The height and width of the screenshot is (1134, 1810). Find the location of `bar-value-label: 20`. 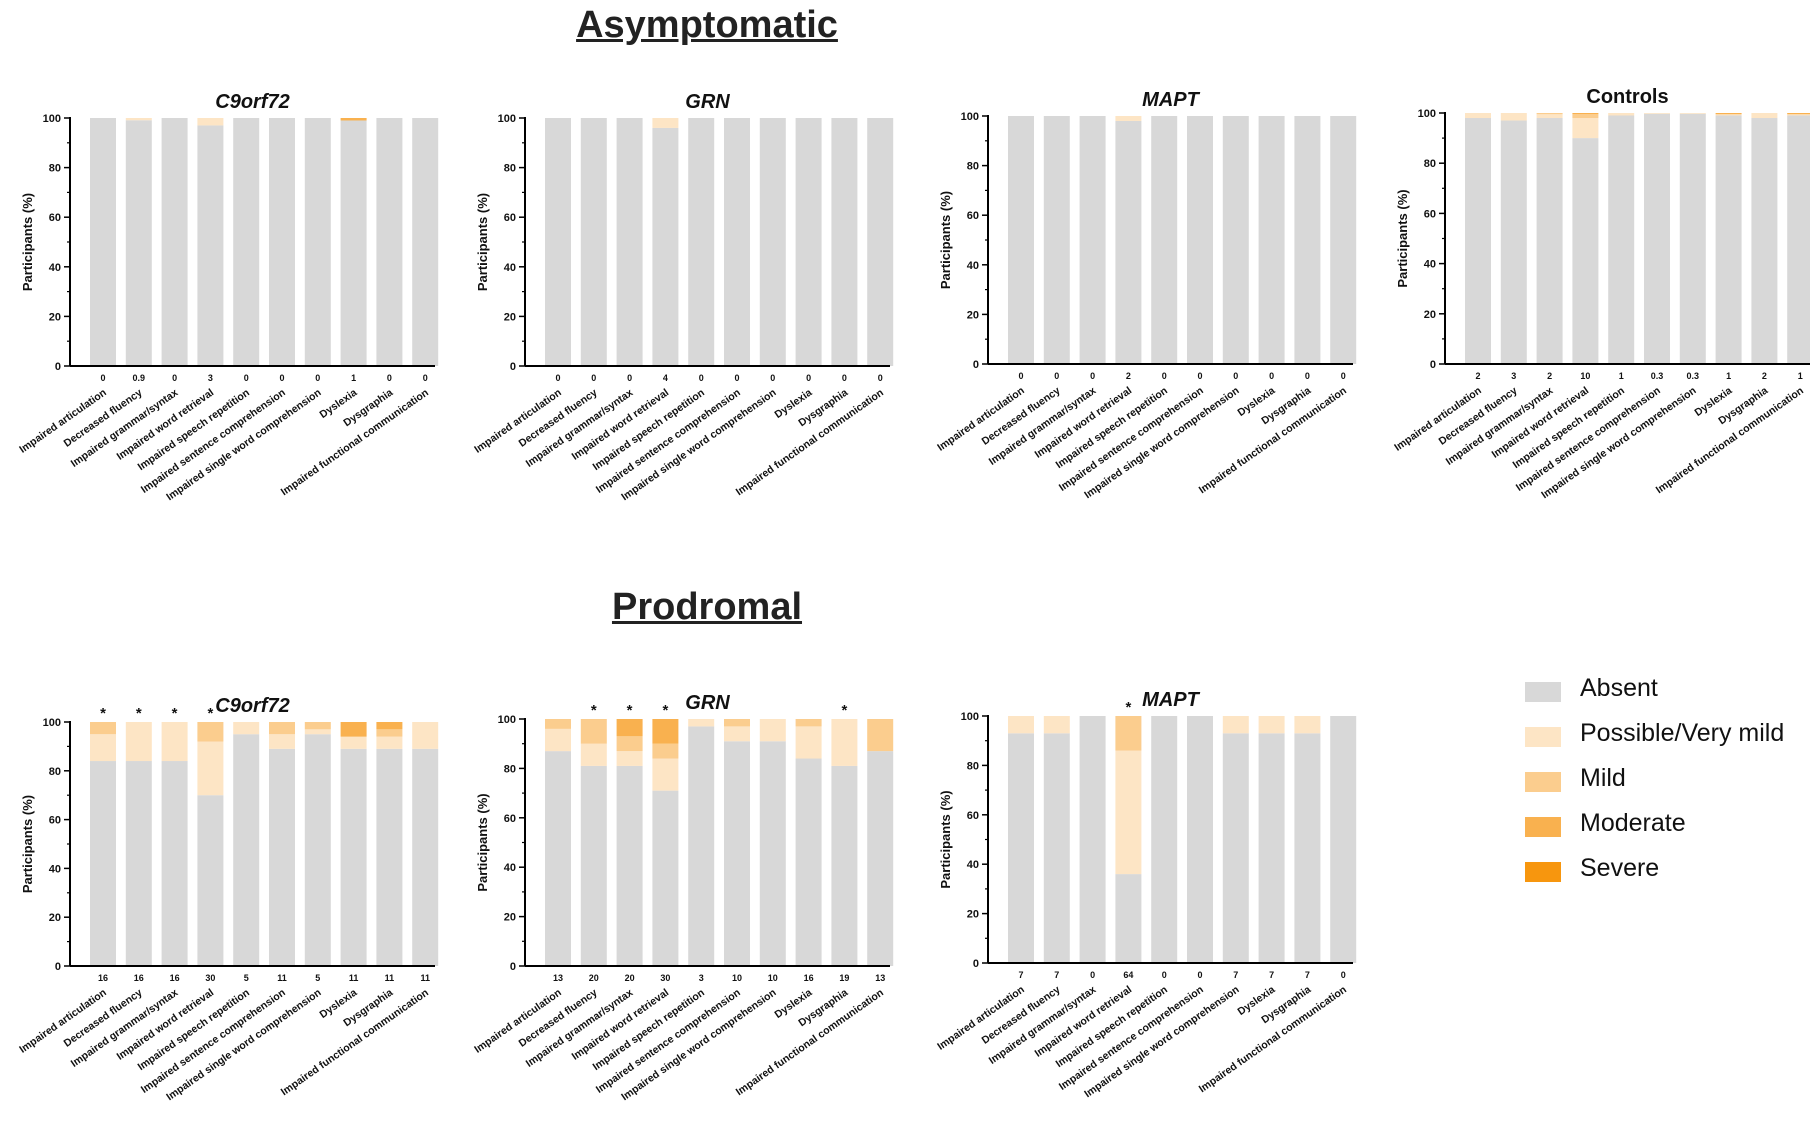

bar-value-label: 20 is located at coordinates (594, 978).